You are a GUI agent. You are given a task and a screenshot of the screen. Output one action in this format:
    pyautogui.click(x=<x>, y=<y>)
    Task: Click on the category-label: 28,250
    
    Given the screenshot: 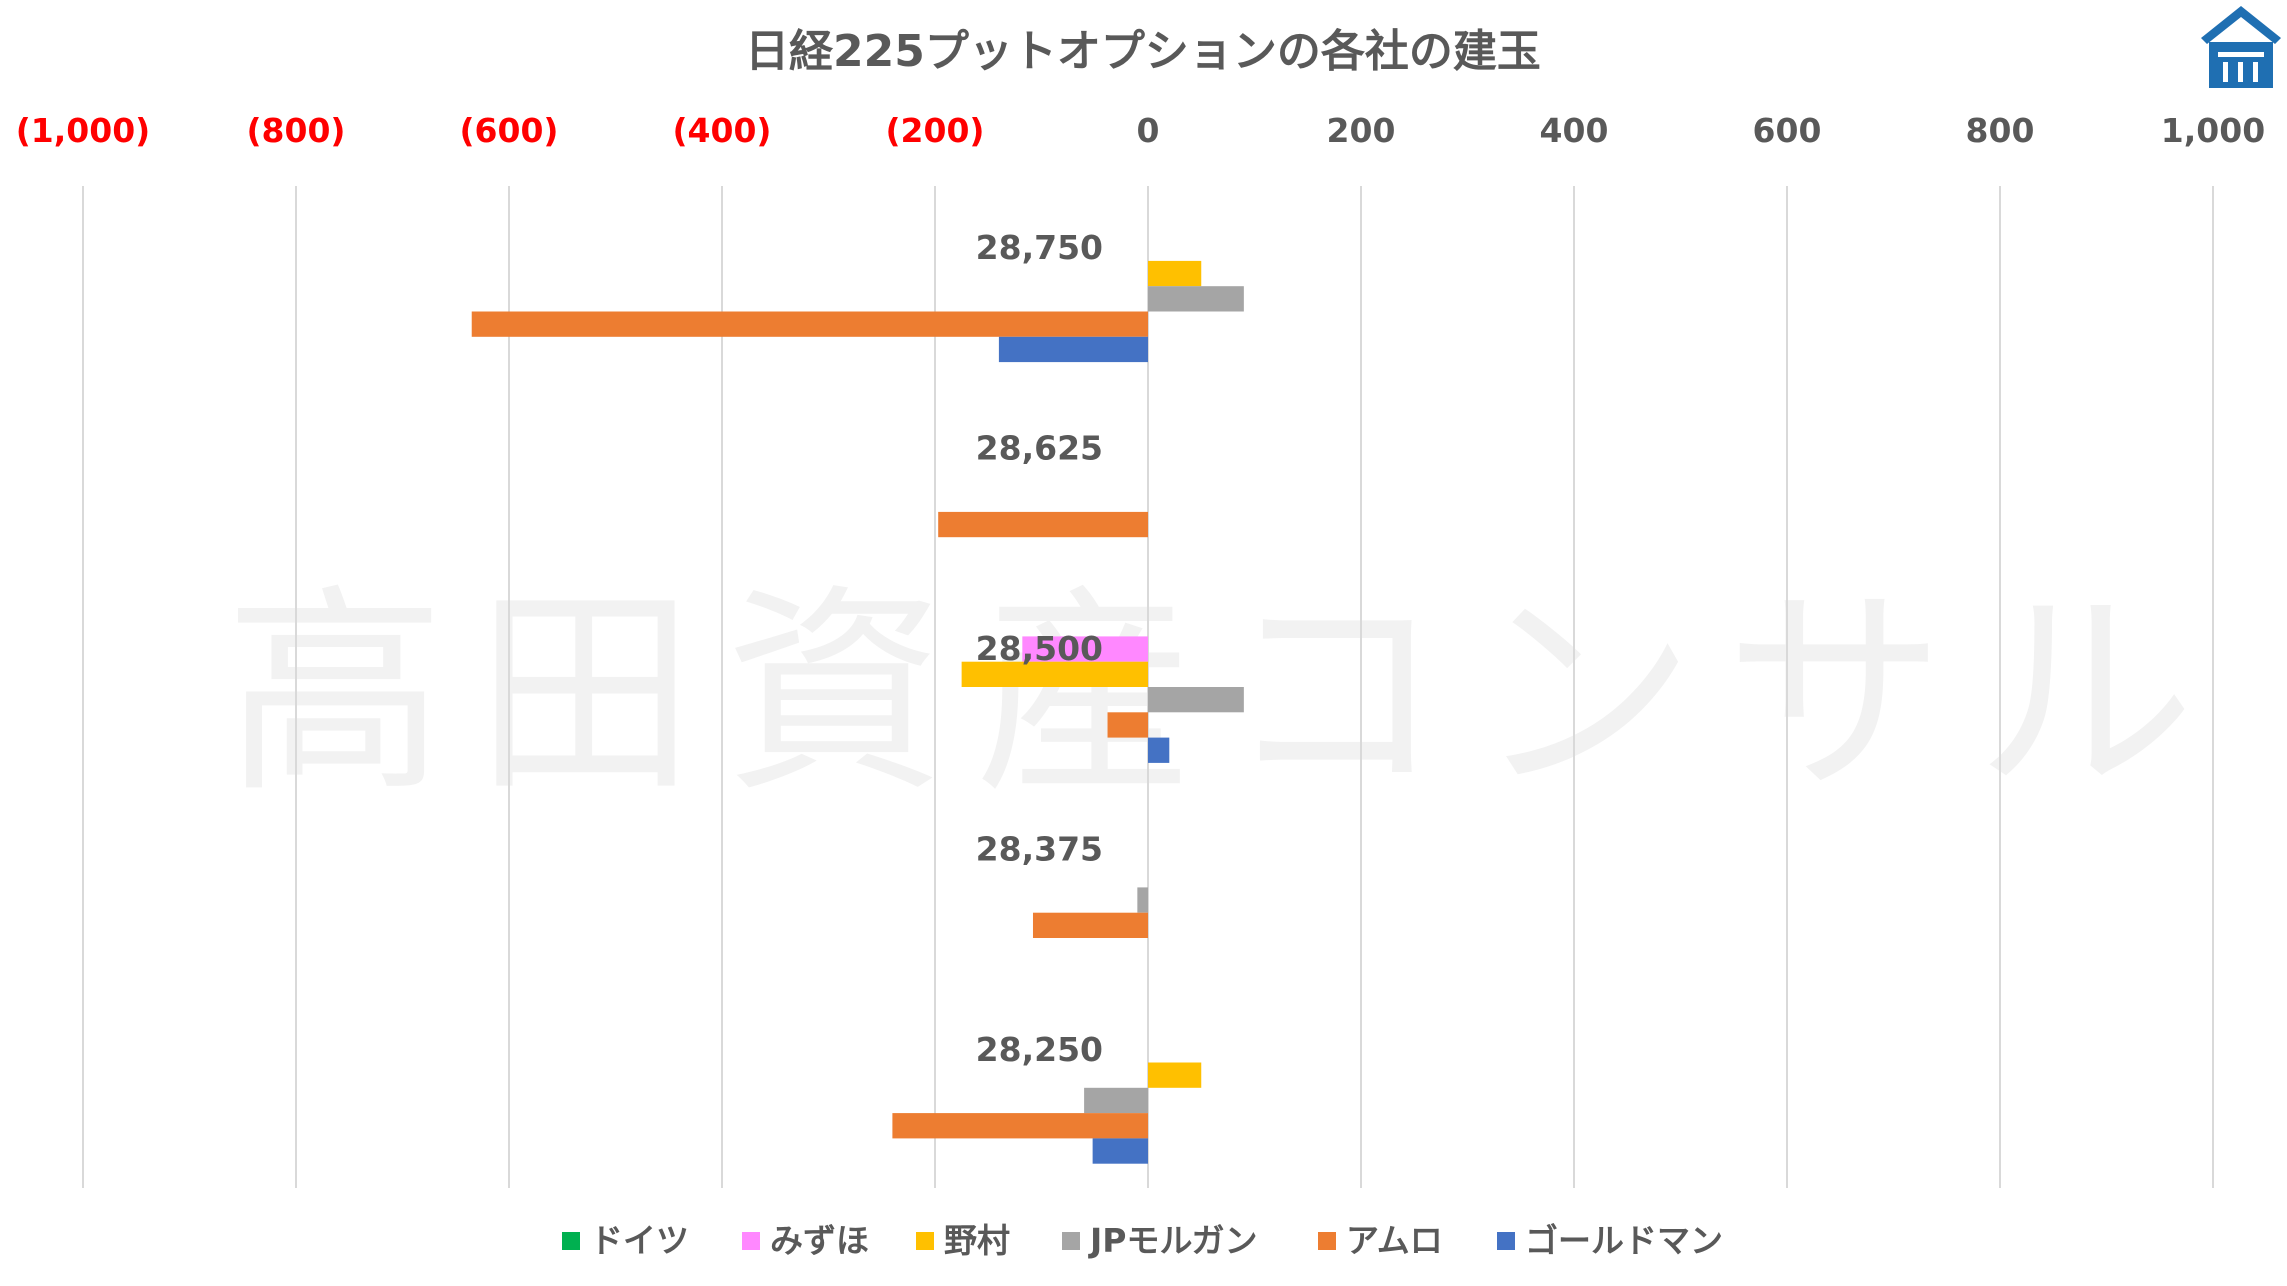 What is the action you would take?
    pyautogui.click(x=1039, y=1049)
    